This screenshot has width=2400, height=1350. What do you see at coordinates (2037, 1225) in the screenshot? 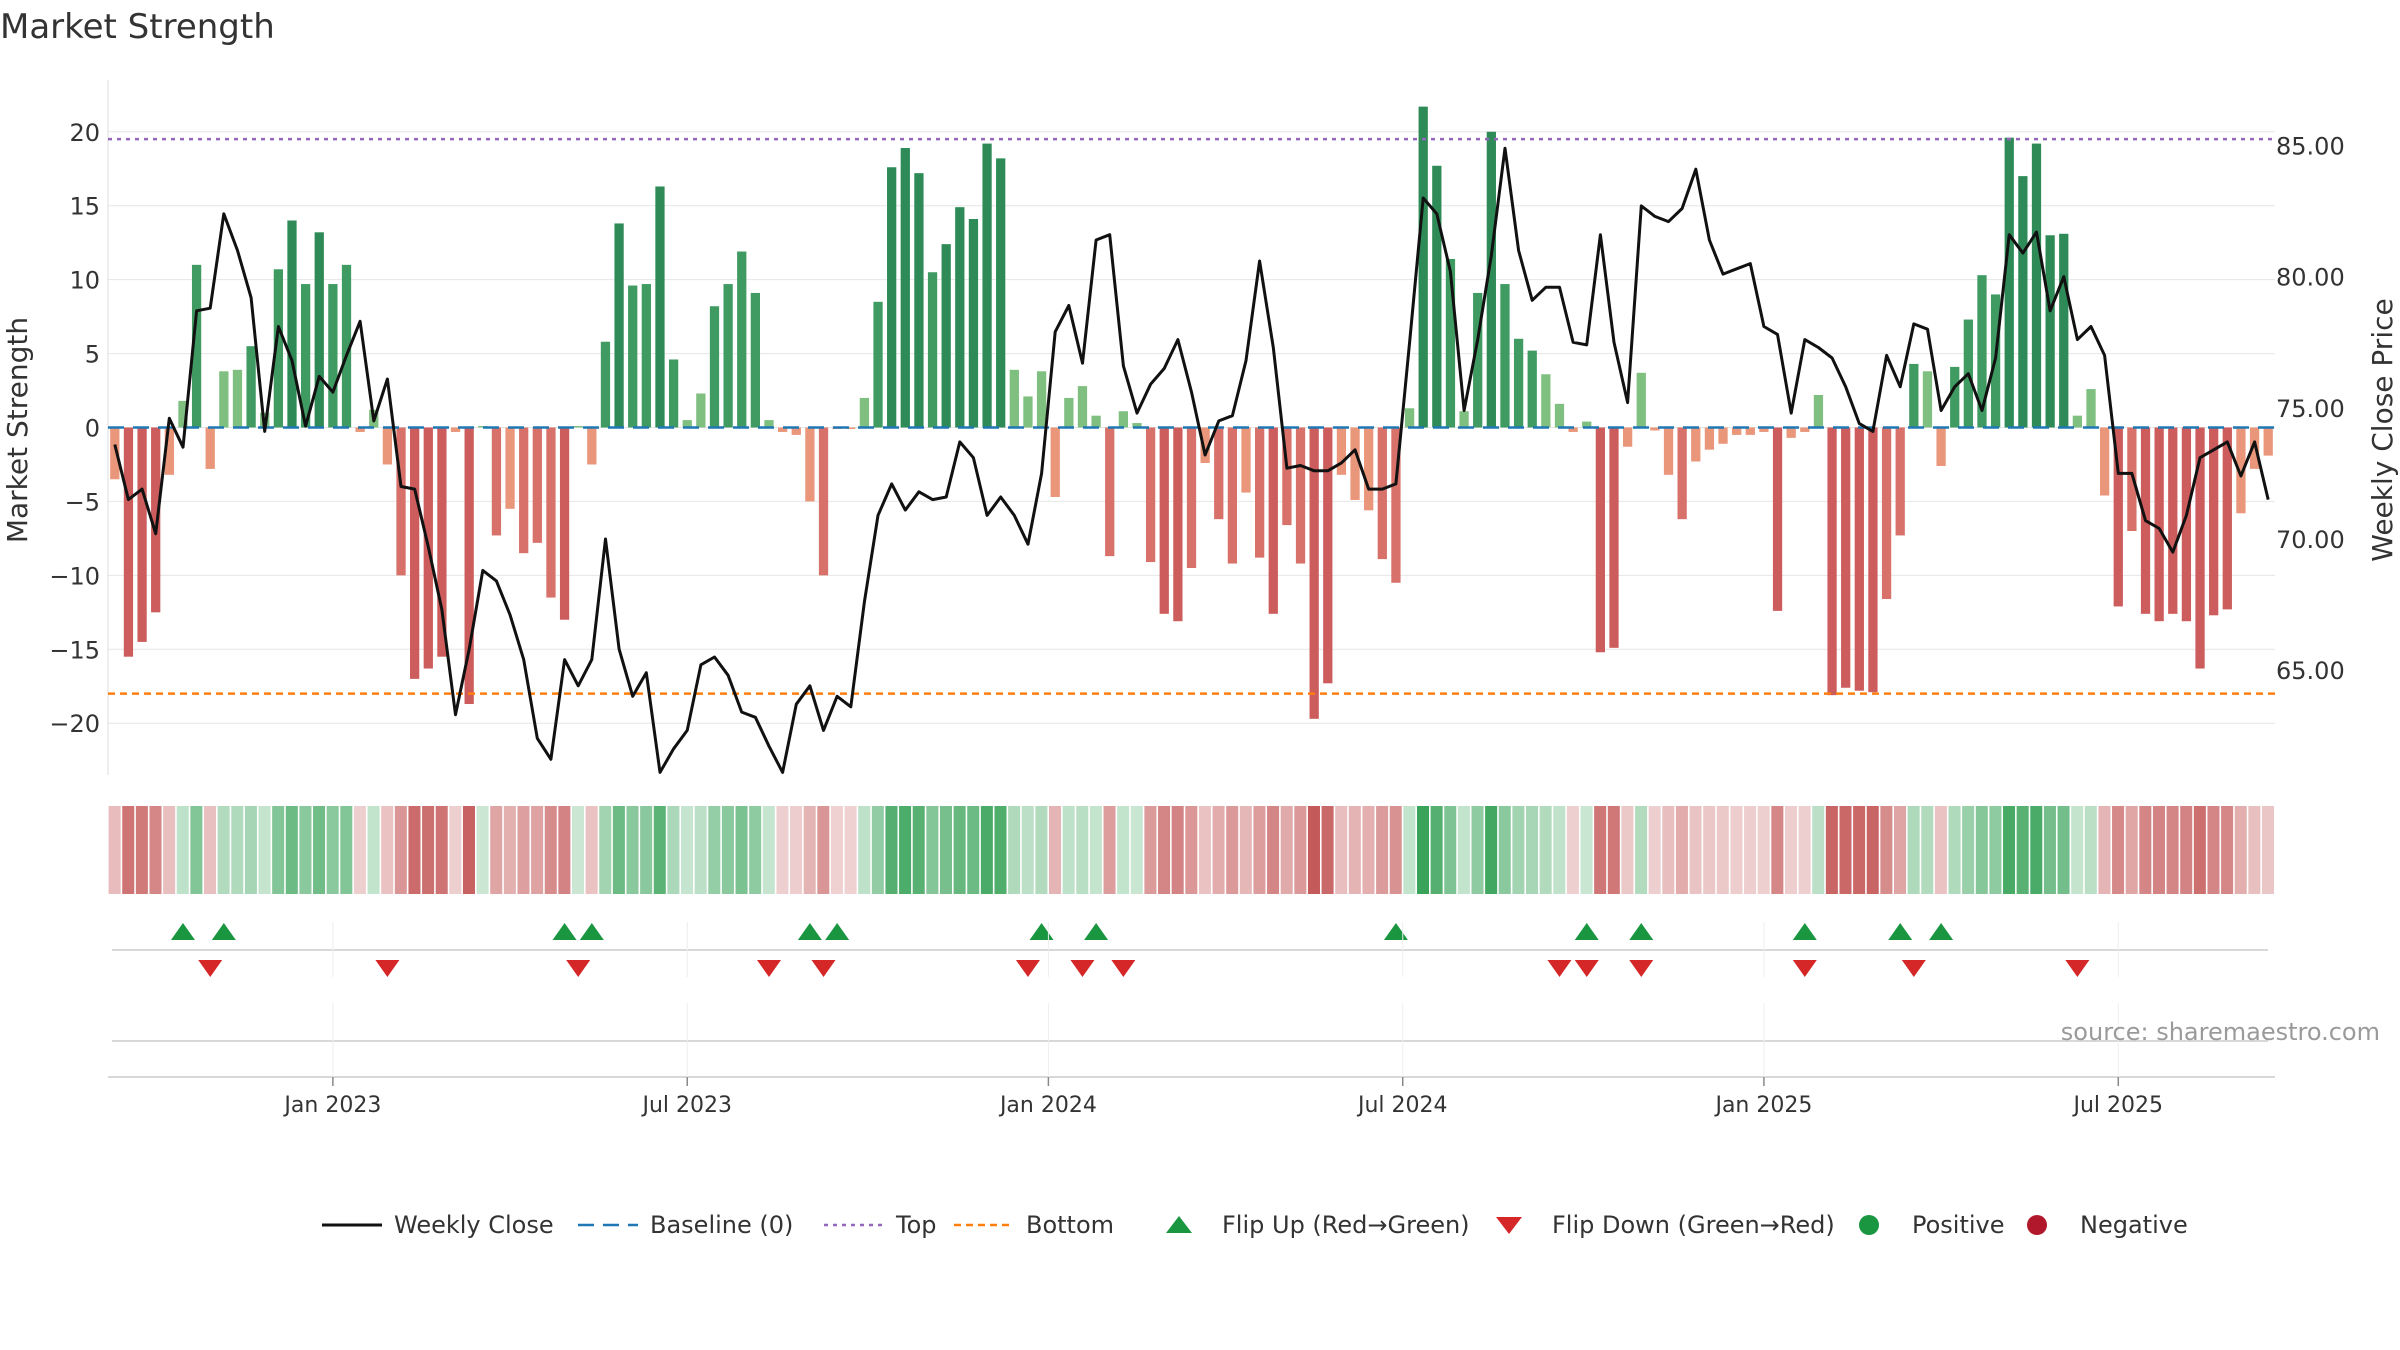
I see `legend-swatch` at bounding box center [2037, 1225].